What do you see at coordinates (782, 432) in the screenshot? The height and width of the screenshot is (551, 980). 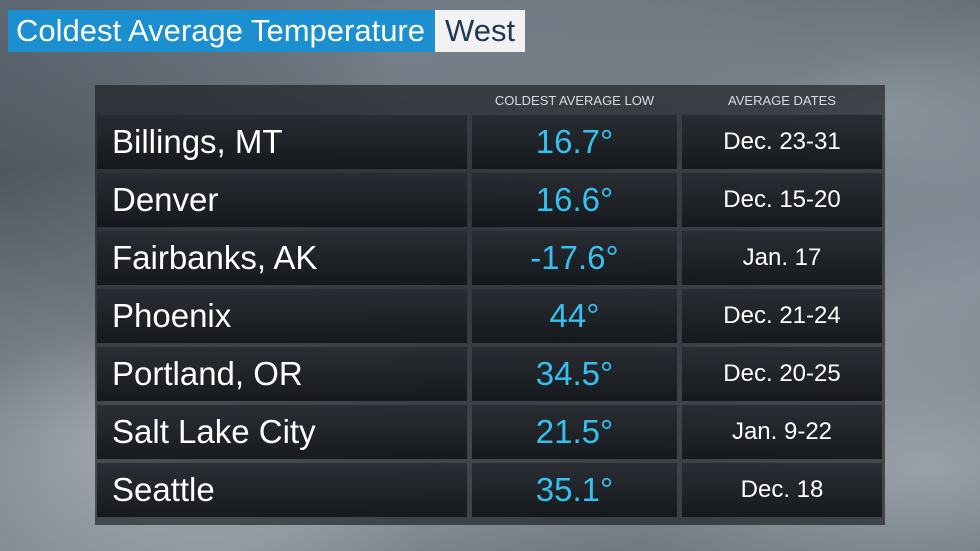 I see `dates-cell: Jan. 9-22` at bounding box center [782, 432].